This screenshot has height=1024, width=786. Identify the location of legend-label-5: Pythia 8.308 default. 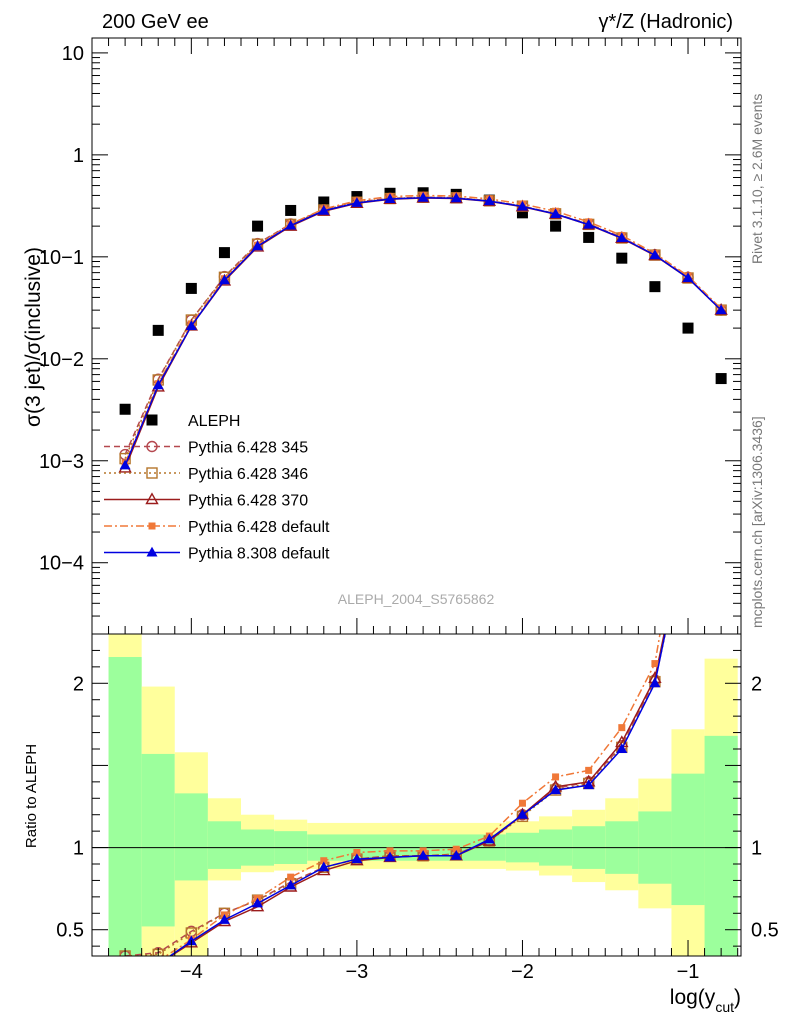
(259, 554).